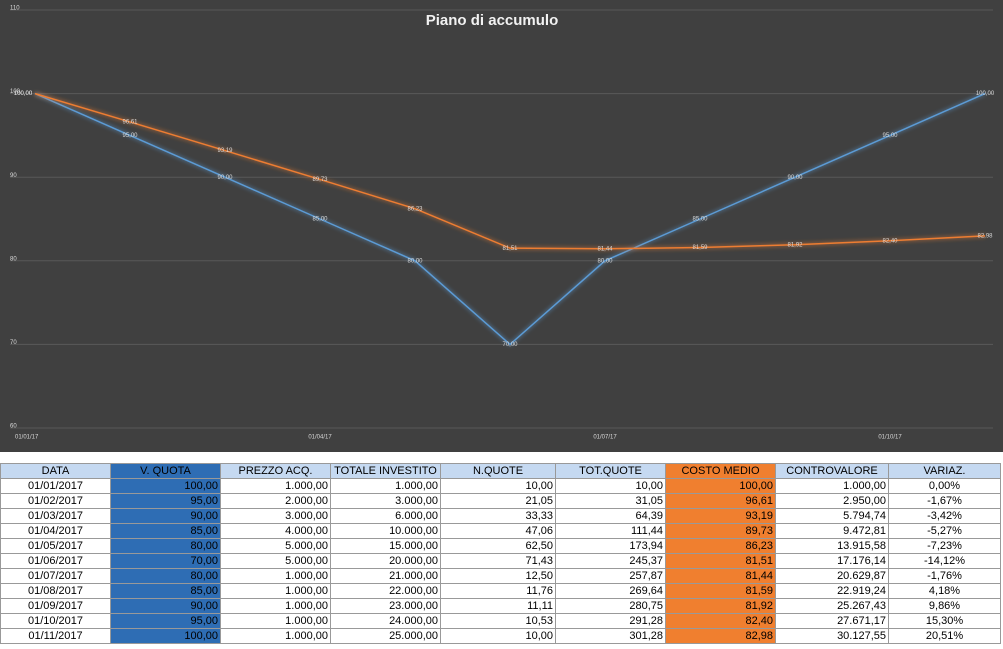 The image size is (1003, 649). I want to click on table-cell: 90,00, so click(165, 516).